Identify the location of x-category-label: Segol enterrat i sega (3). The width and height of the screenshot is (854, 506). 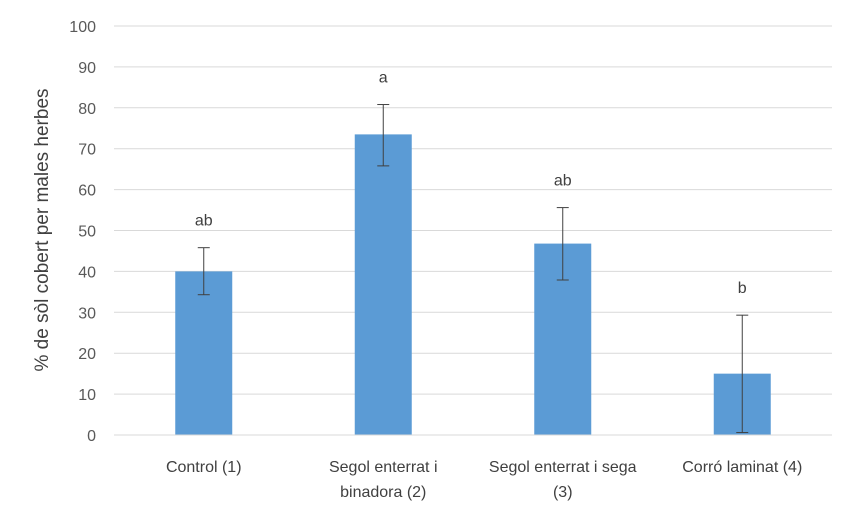
(563, 480).